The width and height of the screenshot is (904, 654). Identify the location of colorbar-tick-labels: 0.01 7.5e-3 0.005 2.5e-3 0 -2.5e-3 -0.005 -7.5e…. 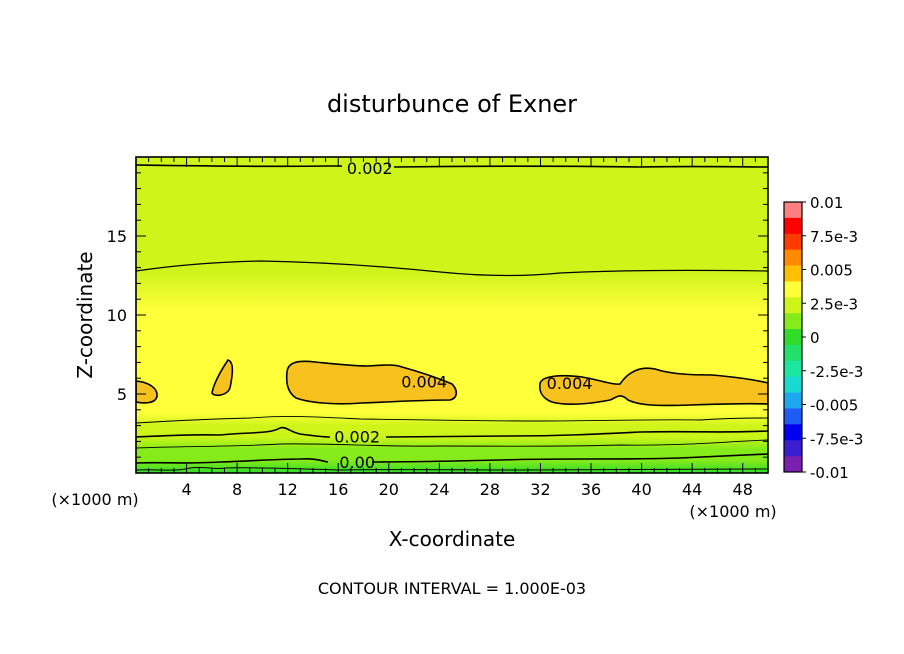
(836, 338).